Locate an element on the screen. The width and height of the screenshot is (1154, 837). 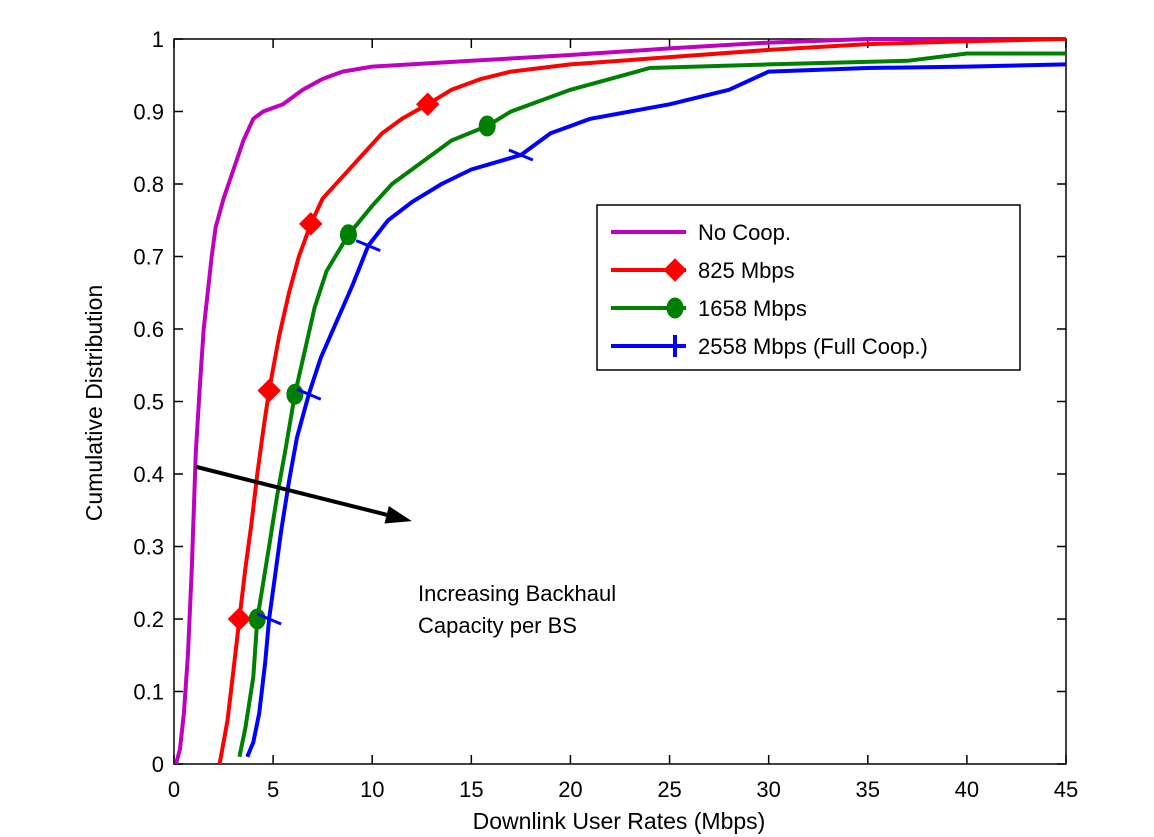
x-axis-label: Downlink User Rates (Mbps) is located at coordinates (619, 821).